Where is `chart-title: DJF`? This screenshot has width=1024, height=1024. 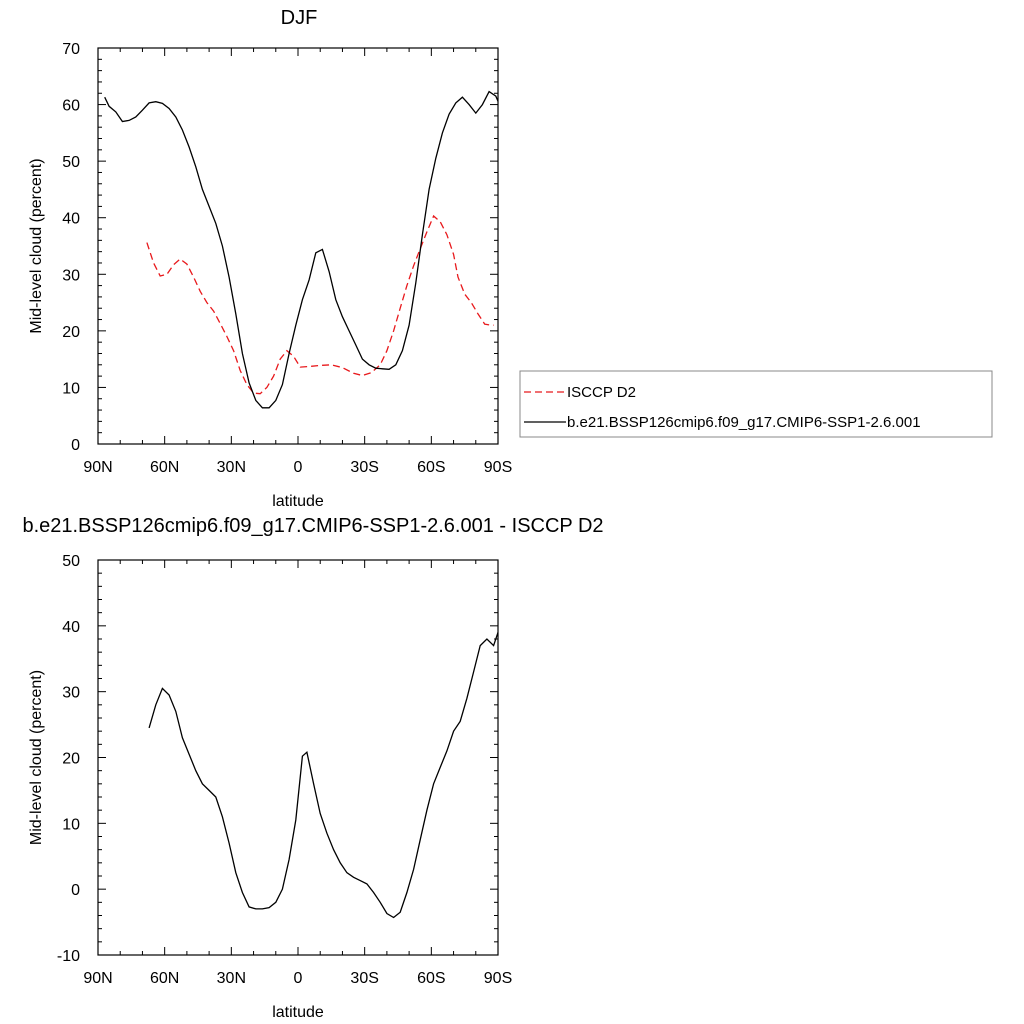
chart-title: DJF is located at coordinates (299, 18).